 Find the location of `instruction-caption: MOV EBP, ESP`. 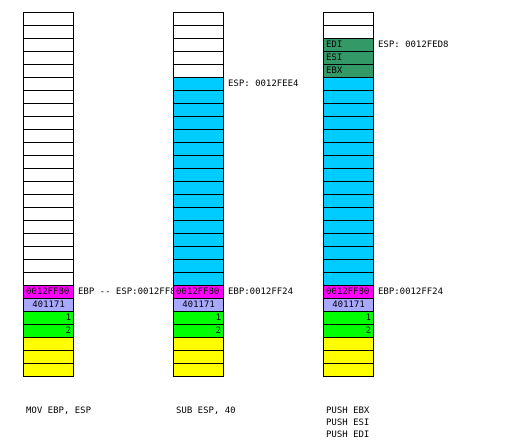

instruction-caption: MOV EBP, ESP is located at coordinates (59, 411).